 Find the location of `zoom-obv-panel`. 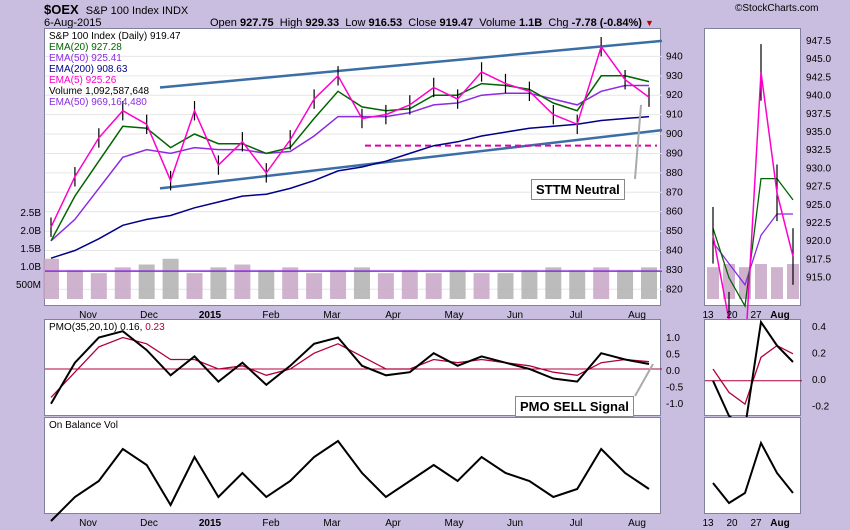

zoom-obv-panel is located at coordinates (752, 465).